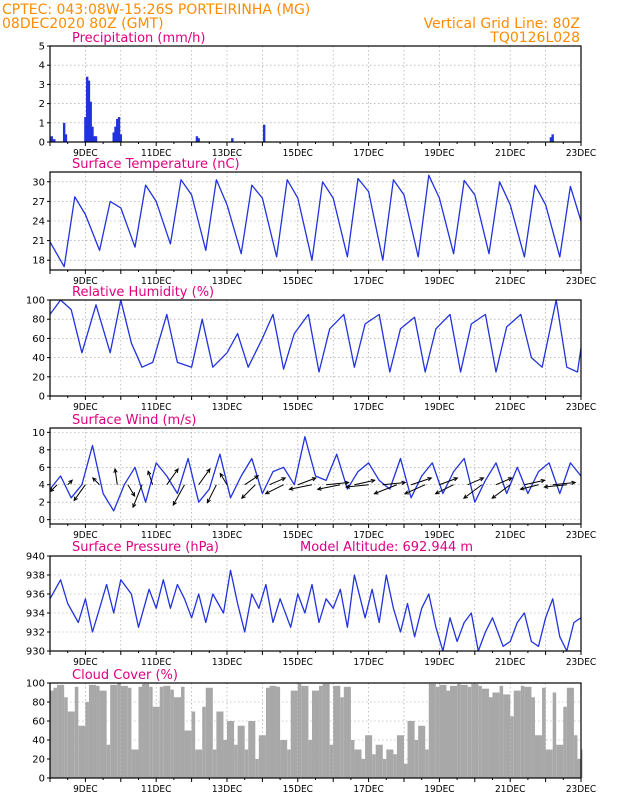 The width and height of the screenshot is (618, 800). What do you see at coordinates (38, 722) in the screenshot?
I see `cloud-ytick-label: 60` at bounding box center [38, 722].